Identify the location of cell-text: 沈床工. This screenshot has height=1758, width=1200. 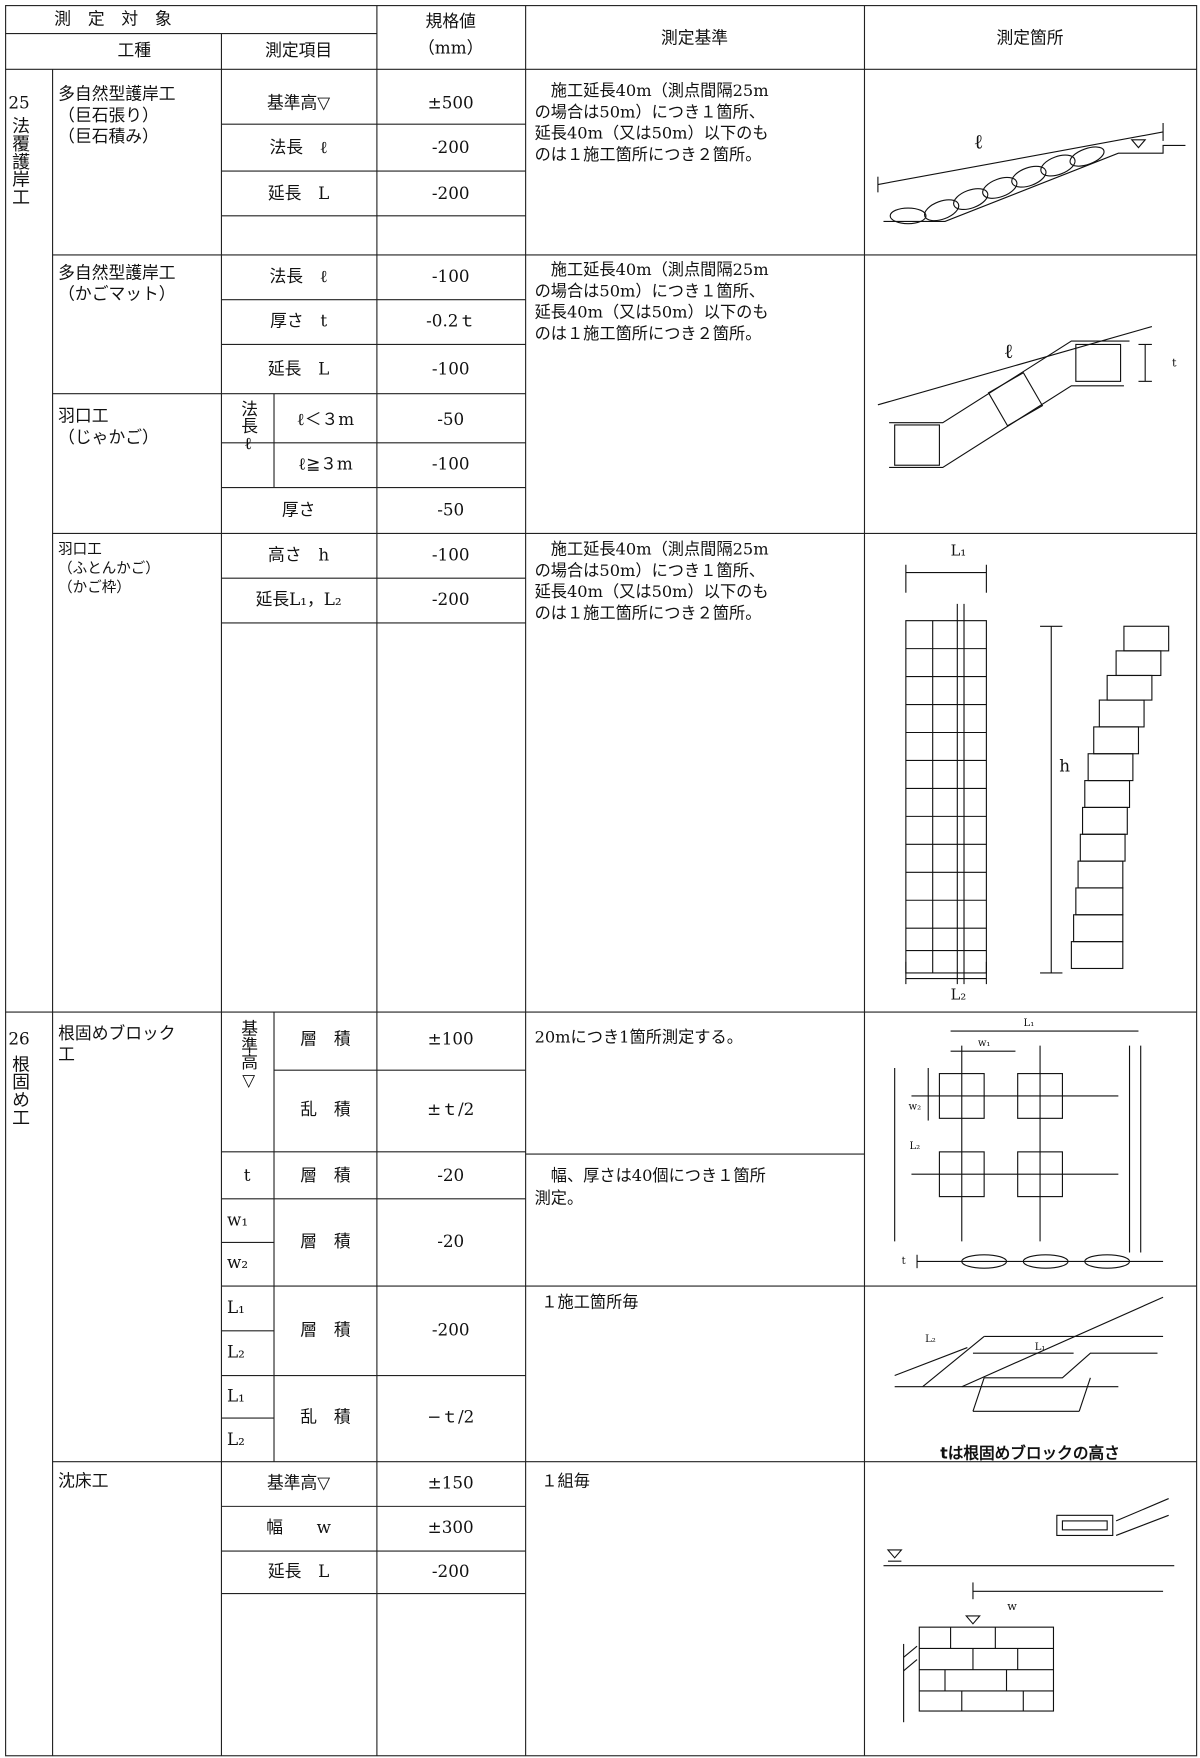
(83, 1480).